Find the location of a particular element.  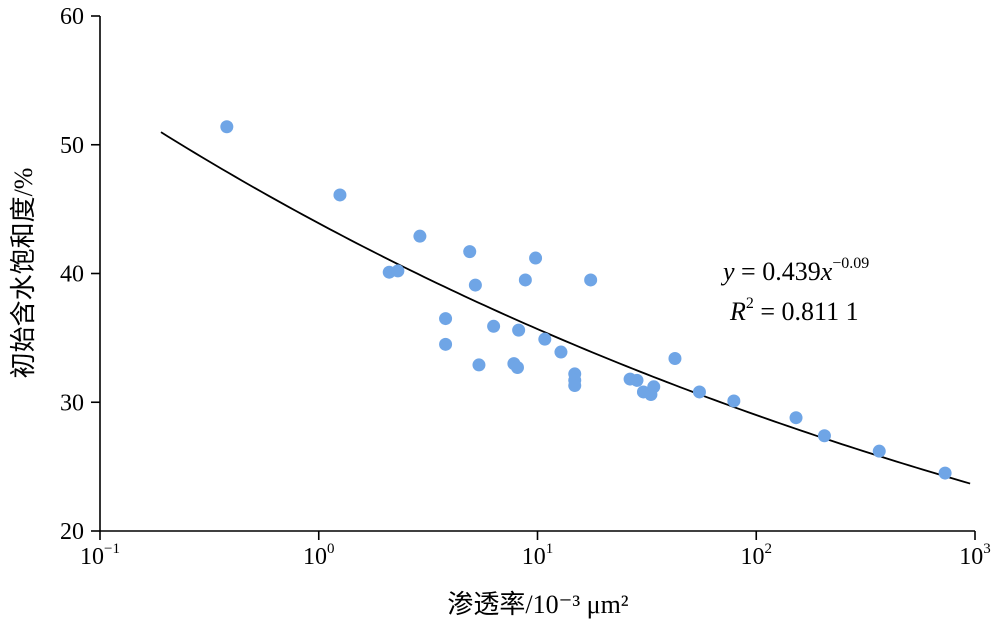

x-tick-label: 10⁻¹ is located at coordinates (100, 555).